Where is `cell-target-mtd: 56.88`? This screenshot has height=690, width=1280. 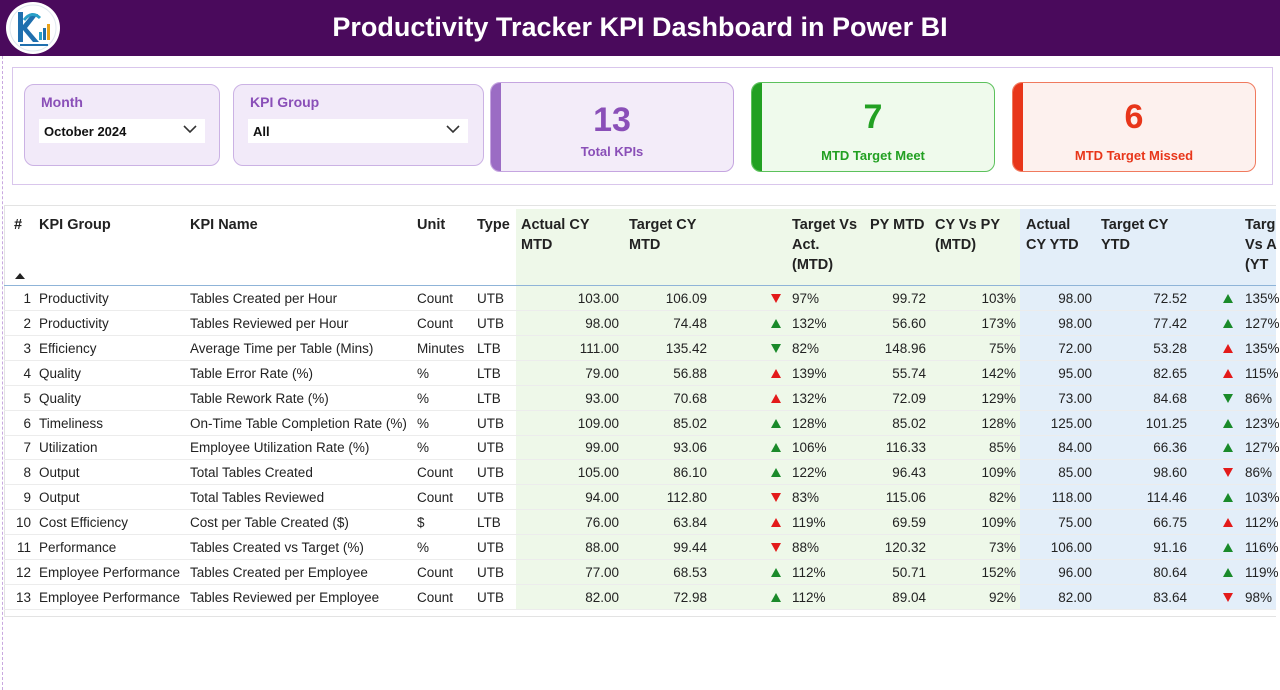
cell-target-mtd: 56.88 is located at coordinates (690, 373).